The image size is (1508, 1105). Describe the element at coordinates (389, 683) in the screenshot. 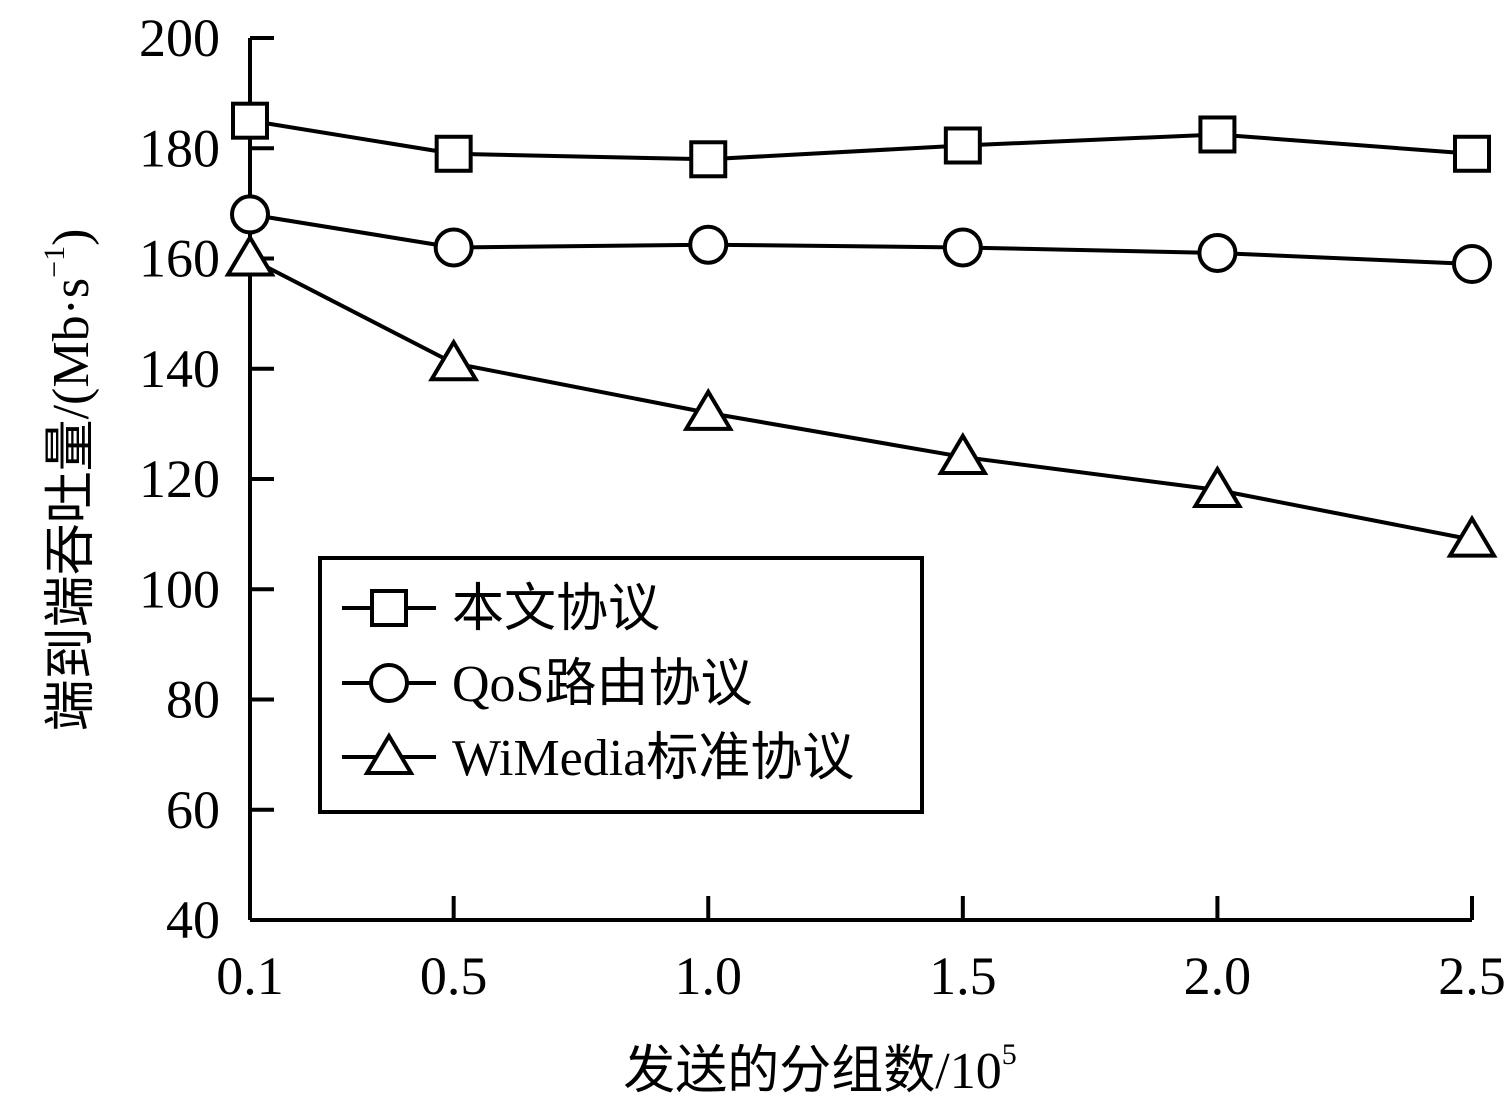

I see `legend-marker-circle` at that location.